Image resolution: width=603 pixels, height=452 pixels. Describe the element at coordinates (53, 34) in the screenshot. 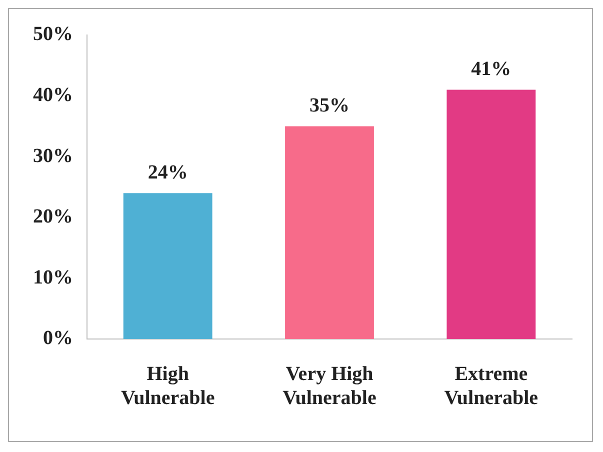

I see `y-tick-label: 50%` at that location.